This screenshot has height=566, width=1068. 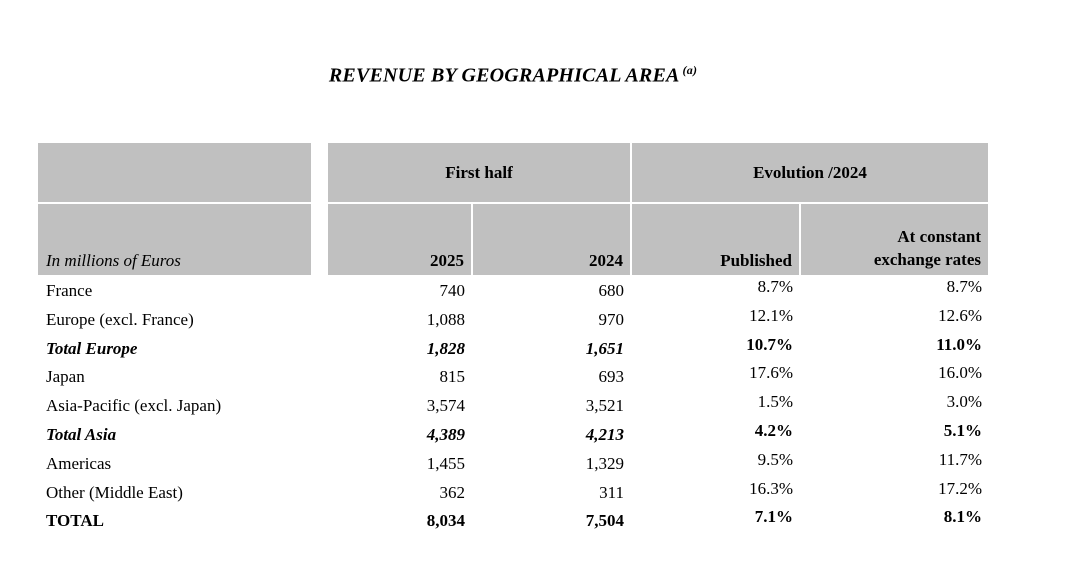 I want to click on value-2025: 3,574, so click(x=445, y=406).